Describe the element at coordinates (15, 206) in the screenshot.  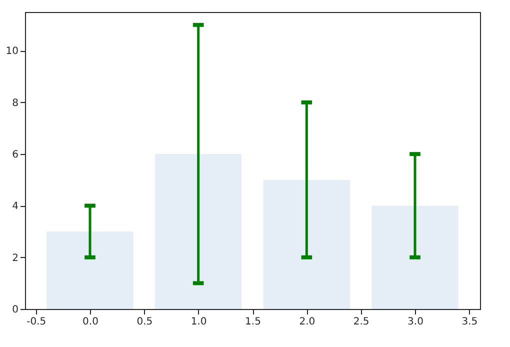
I see `y-tick-label: 4` at that location.